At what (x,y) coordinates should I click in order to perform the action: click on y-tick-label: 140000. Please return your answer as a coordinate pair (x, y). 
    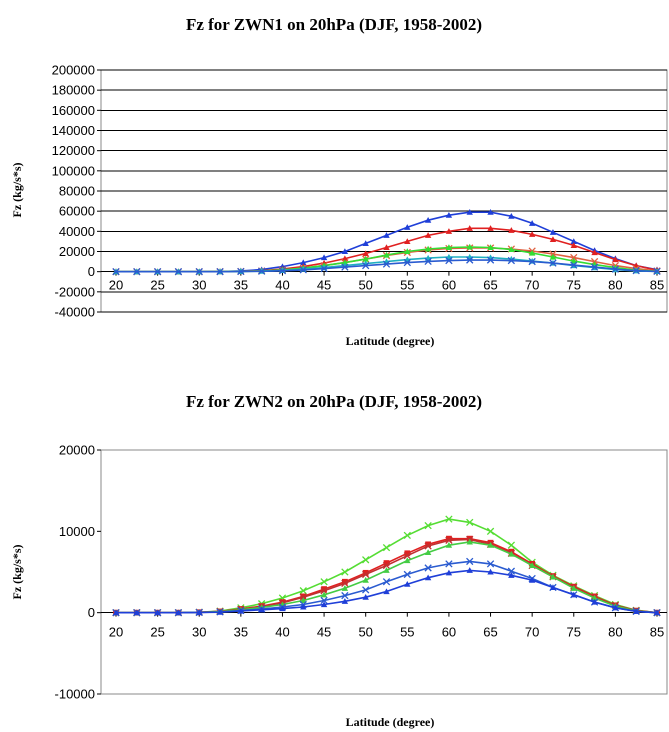
    Looking at the image, I should click on (73, 130).